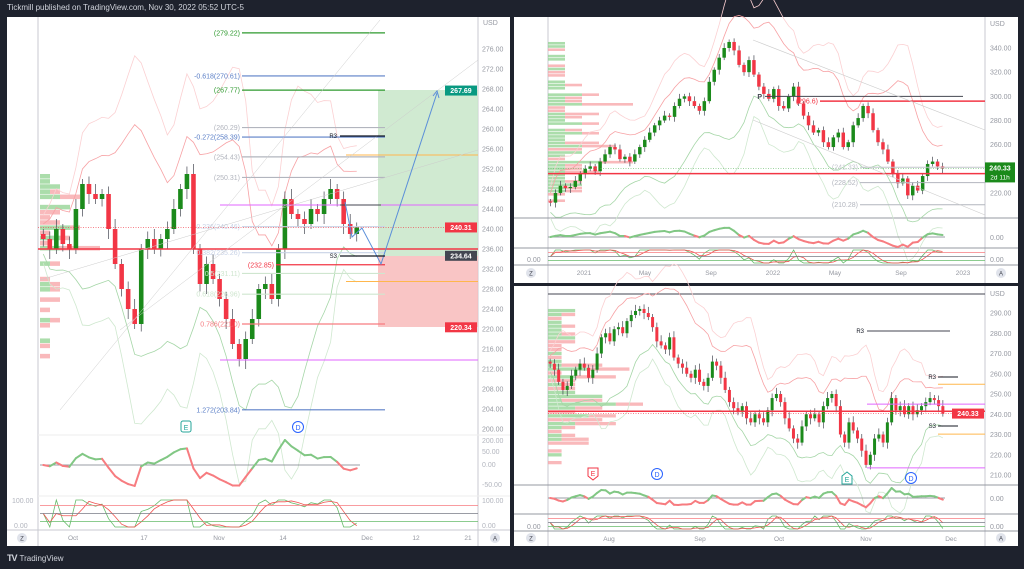 The width and height of the screenshot is (1024, 569). I want to click on dividend-badge: D, so click(657, 474).